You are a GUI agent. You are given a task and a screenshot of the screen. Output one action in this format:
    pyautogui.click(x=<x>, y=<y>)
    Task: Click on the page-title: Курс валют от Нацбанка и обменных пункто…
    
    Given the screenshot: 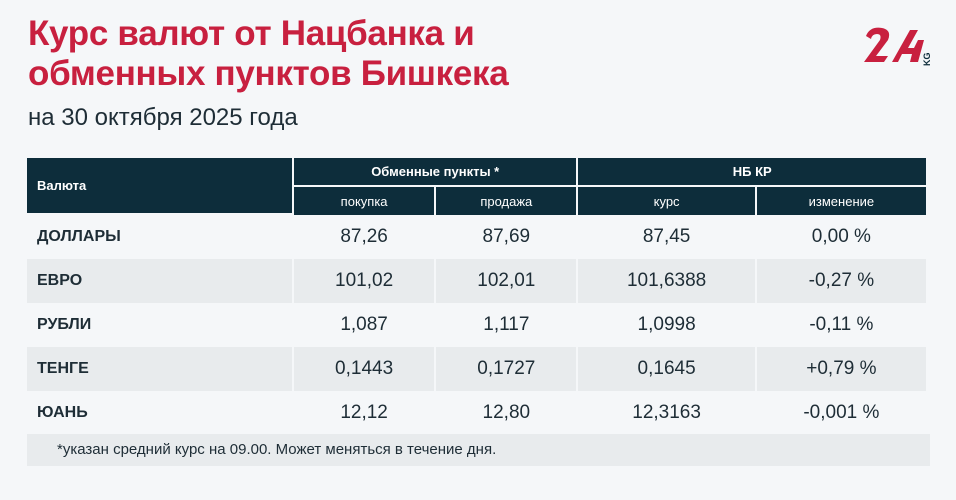 What is the action you would take?
    pyautogui.click(x=268, y=54)
    